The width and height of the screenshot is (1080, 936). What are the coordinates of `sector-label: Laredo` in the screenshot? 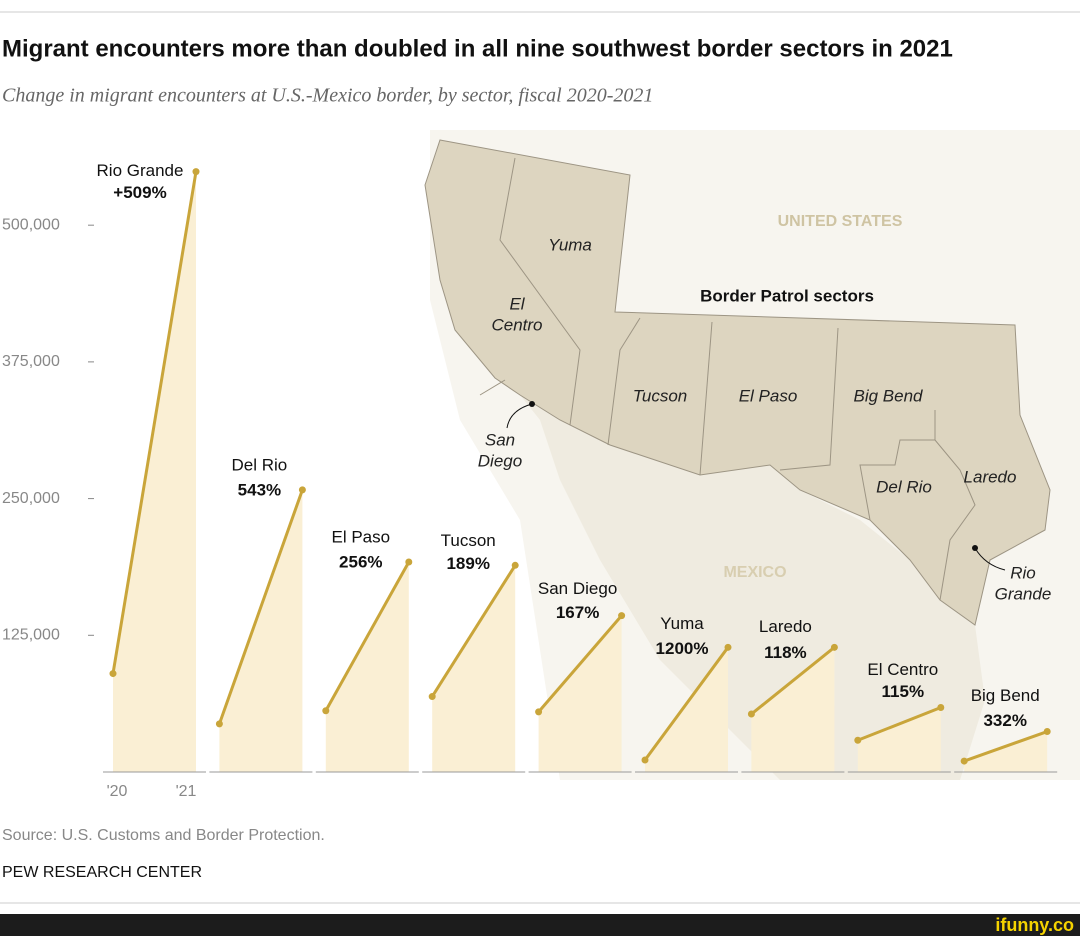 It's located at (990, 476).